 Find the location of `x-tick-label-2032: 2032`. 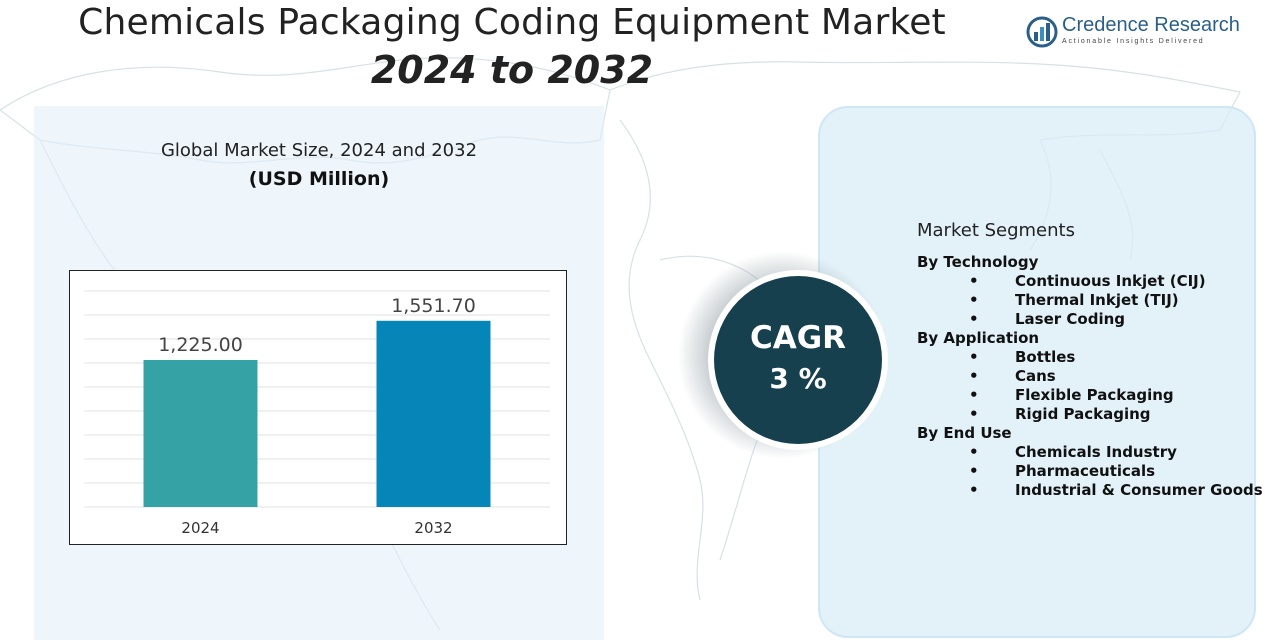

x-tick-label-2032: 2032 is located at coordinates (433, 528).